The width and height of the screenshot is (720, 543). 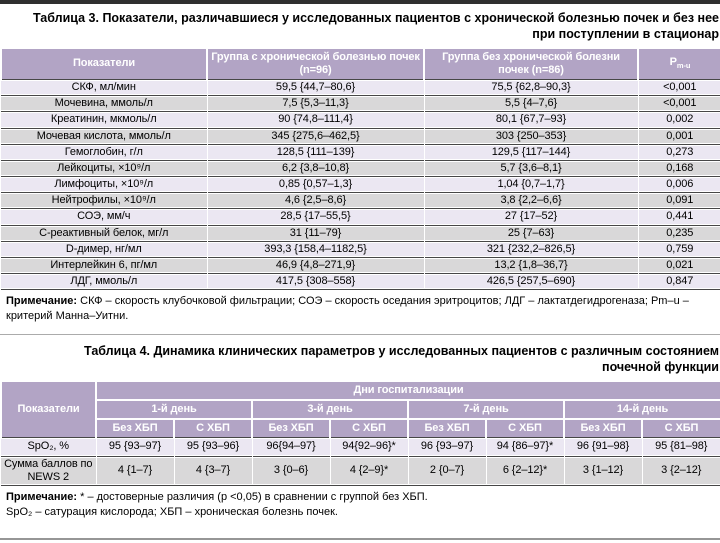 What do you see at coordinates (683, 66) in the screenshot?
I see `p-subscript: m-u` at bounding box center [683, 66].